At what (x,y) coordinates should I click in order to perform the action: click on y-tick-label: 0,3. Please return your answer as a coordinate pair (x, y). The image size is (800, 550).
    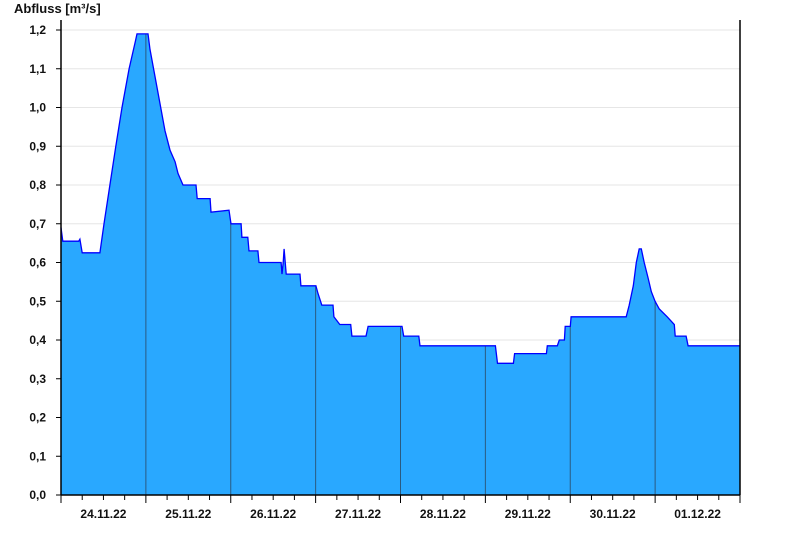
    Looking at the image, I should click on (37, 379).